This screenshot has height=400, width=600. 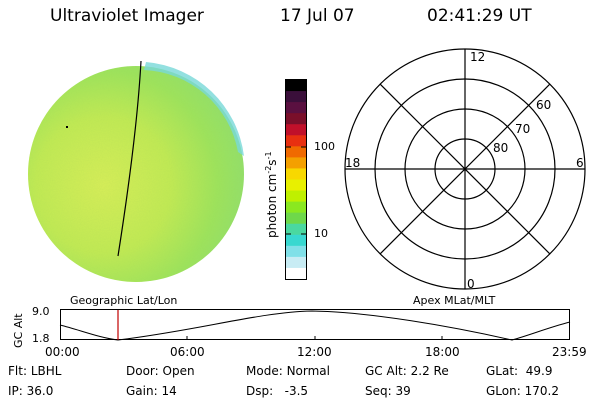 What do you see at coordinates (352, 163) in the screenshot?
I see `mlt-label-18: 18` at bounding box center [352, 163].